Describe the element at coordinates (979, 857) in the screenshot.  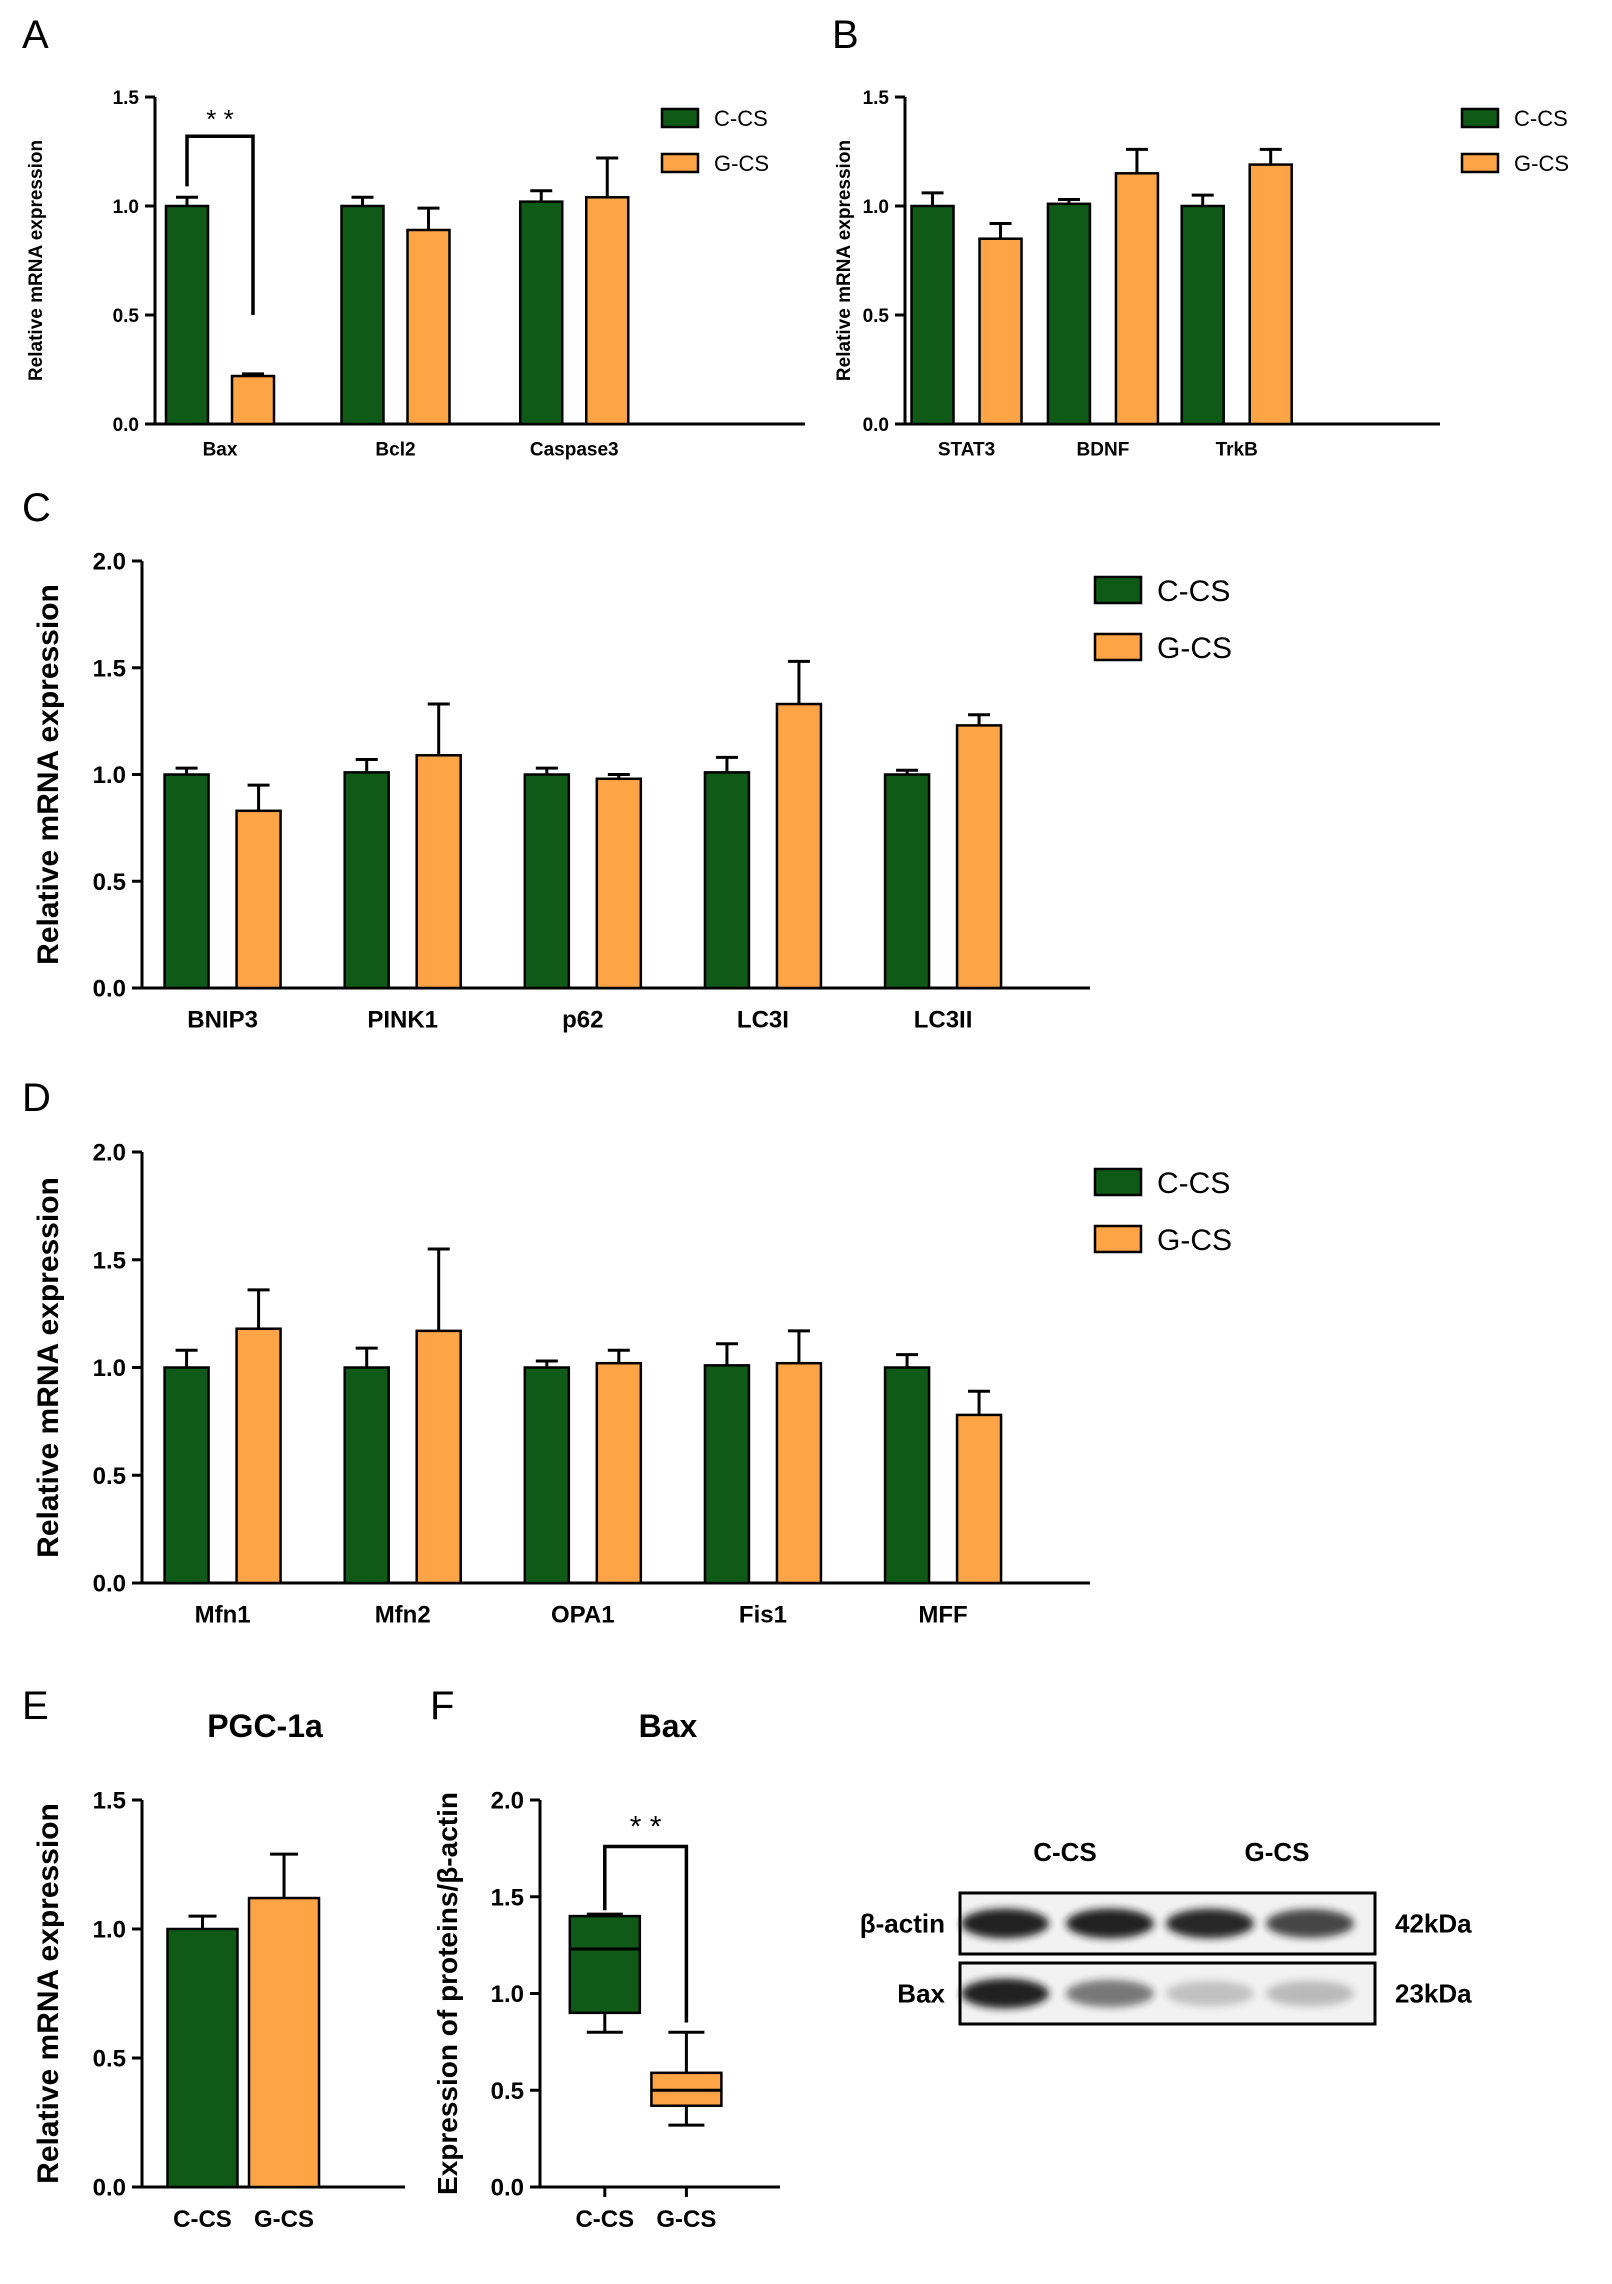
I see `bar-lc3ii-g-cs` at that location.